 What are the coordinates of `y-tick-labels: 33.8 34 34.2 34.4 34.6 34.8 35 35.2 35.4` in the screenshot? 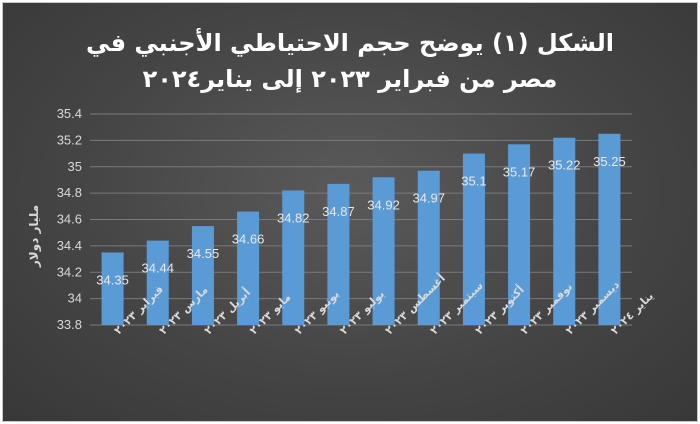 It's located at (69, 219).